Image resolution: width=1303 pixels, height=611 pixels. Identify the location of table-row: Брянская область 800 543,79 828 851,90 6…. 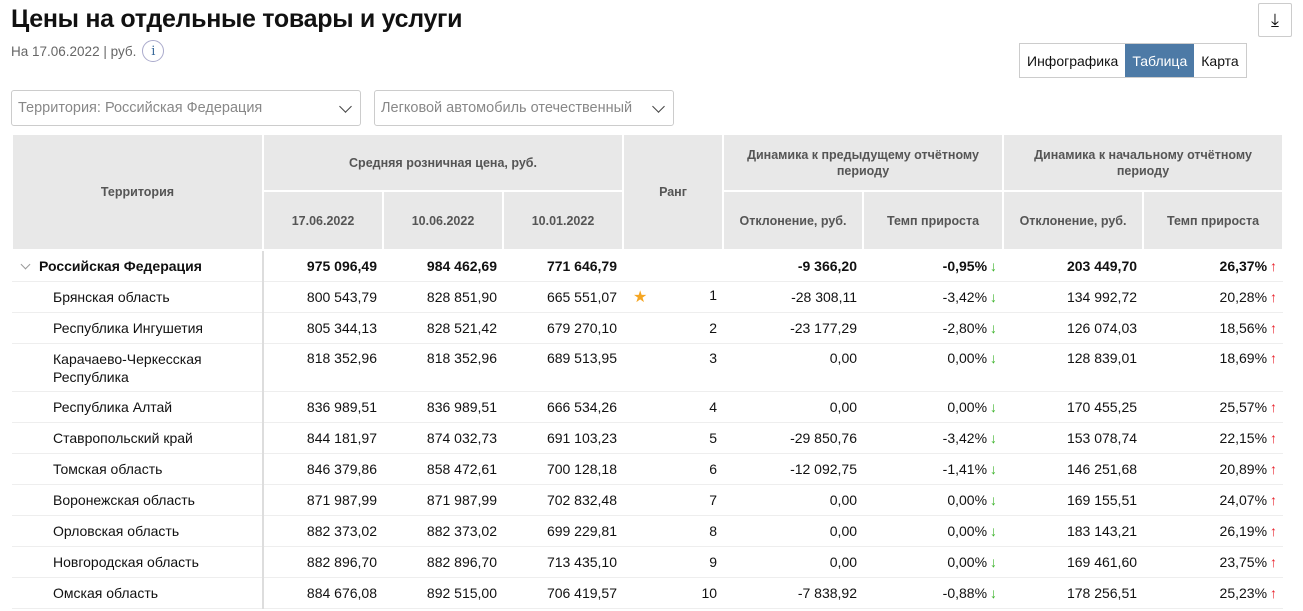
(648, 297).